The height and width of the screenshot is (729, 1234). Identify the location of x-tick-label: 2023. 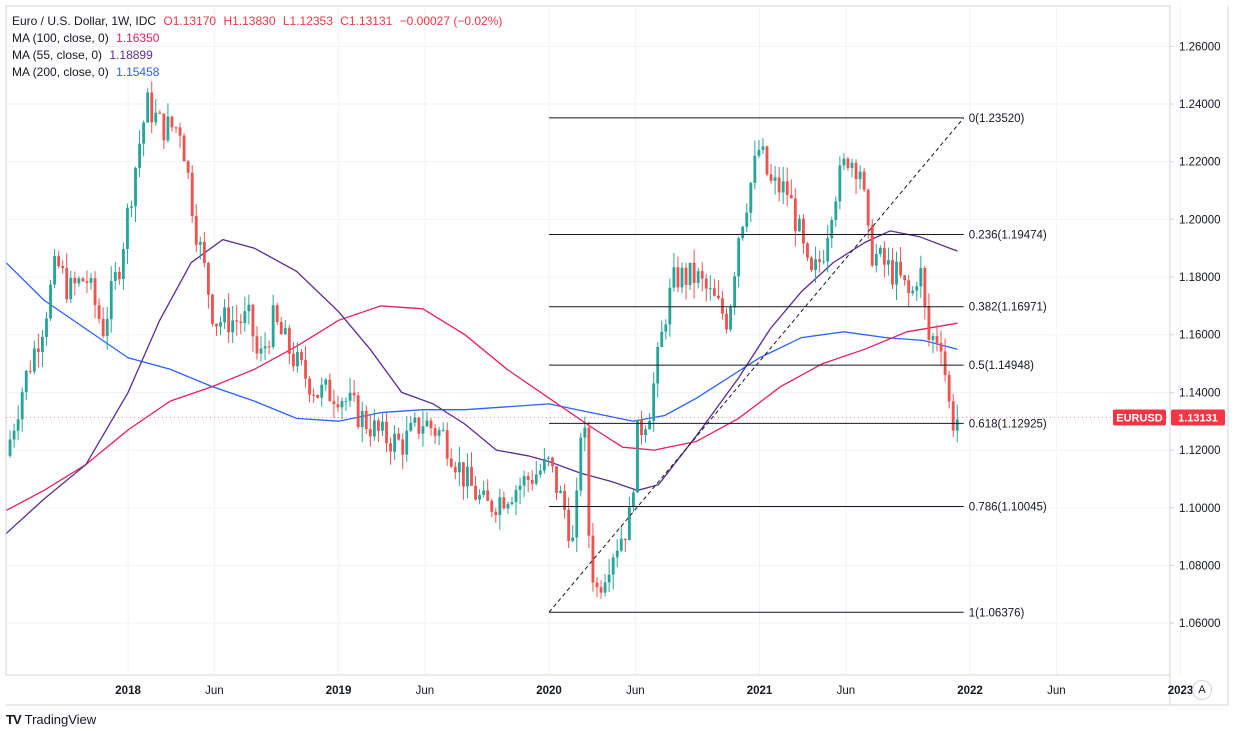
(1181, 691).